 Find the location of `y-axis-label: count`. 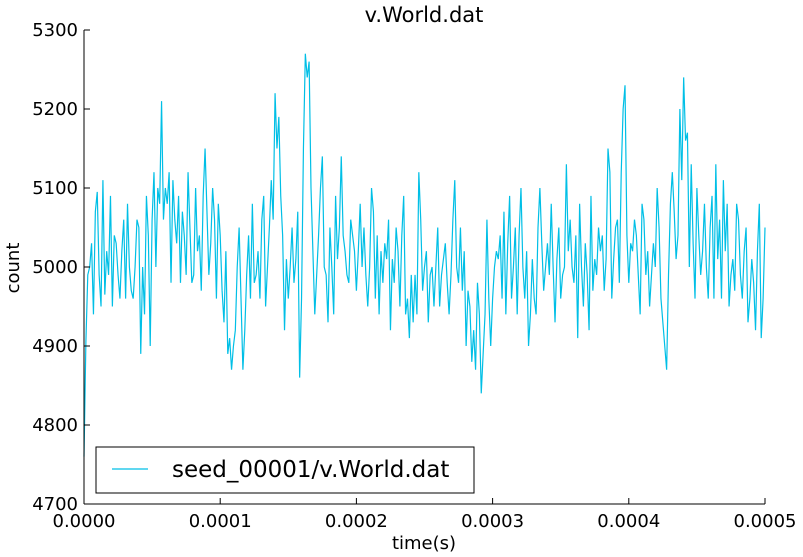

y-axis-label: count is located at coordinates (13, 268).